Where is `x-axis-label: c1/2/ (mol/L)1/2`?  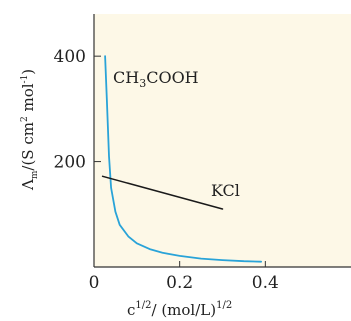
x-axis-label: c1/2/ (mol/L)1/2 is located at coordinates (179, 309).